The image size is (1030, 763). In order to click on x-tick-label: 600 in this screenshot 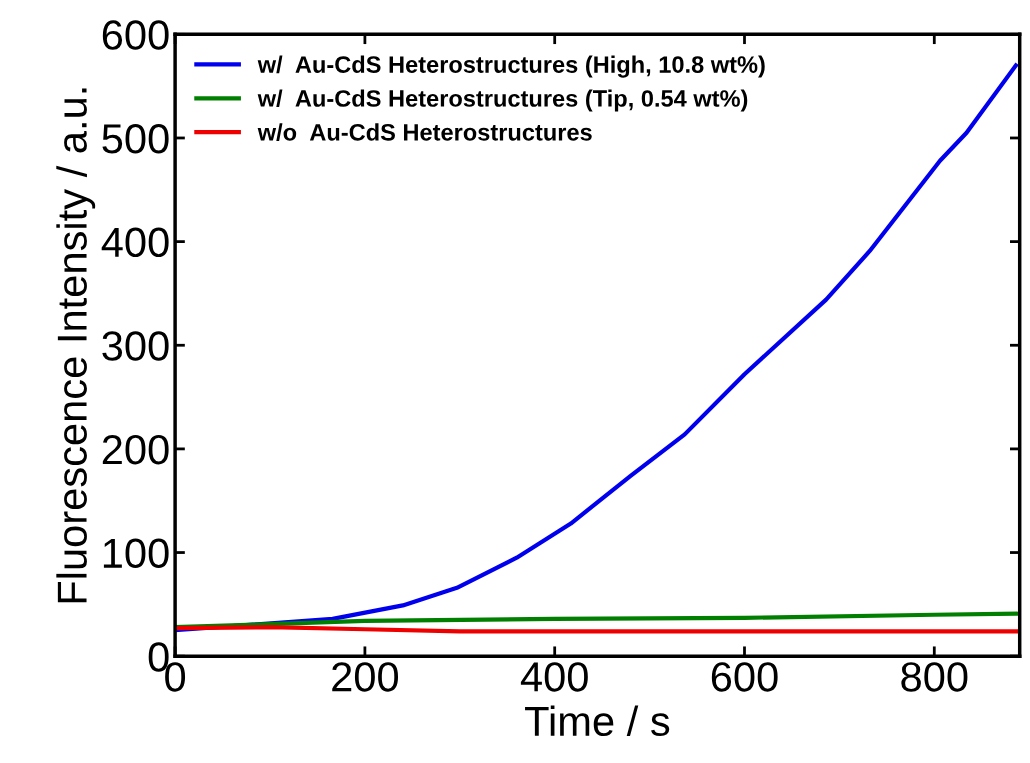, I will do `click(744, 677)`.